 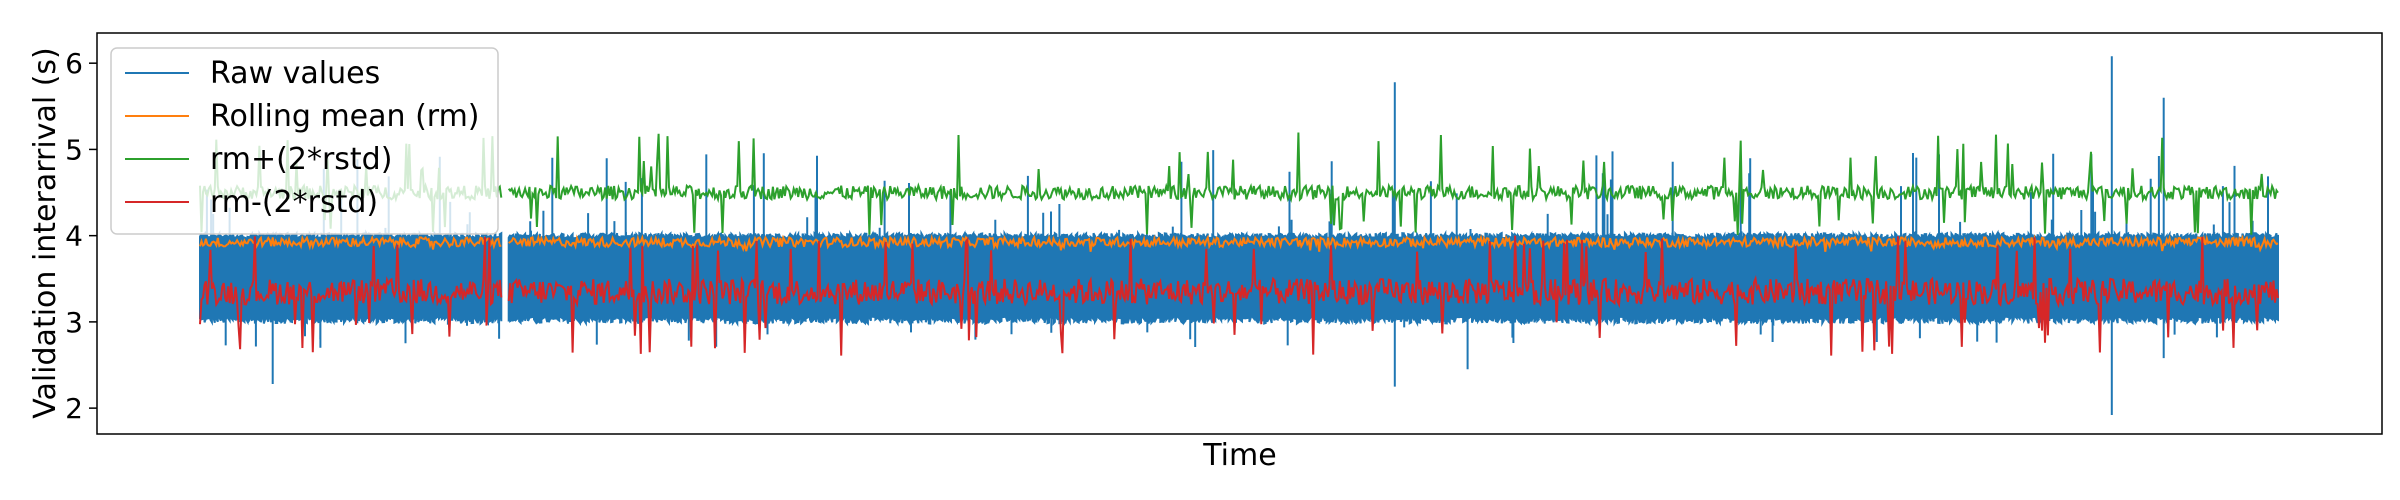 I want to click on legend-box, so click(x=304, y=141).